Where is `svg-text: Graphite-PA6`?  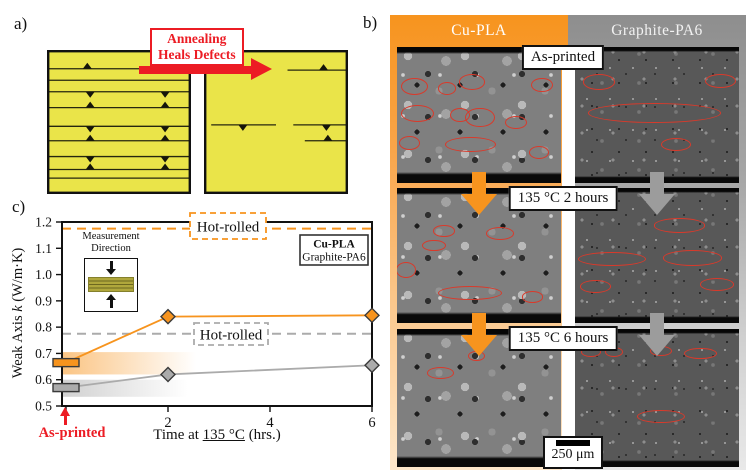
svg-text: Graphite-PA6 is located at coordinates (334, 258).